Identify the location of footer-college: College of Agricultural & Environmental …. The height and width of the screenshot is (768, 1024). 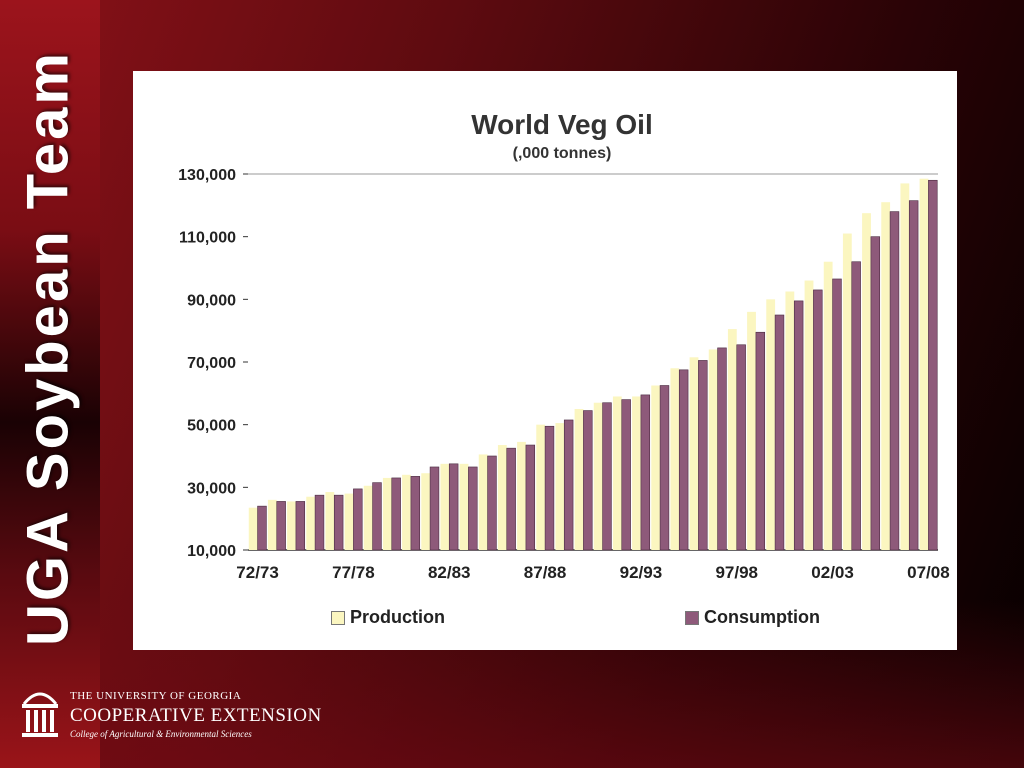
(161, 734).